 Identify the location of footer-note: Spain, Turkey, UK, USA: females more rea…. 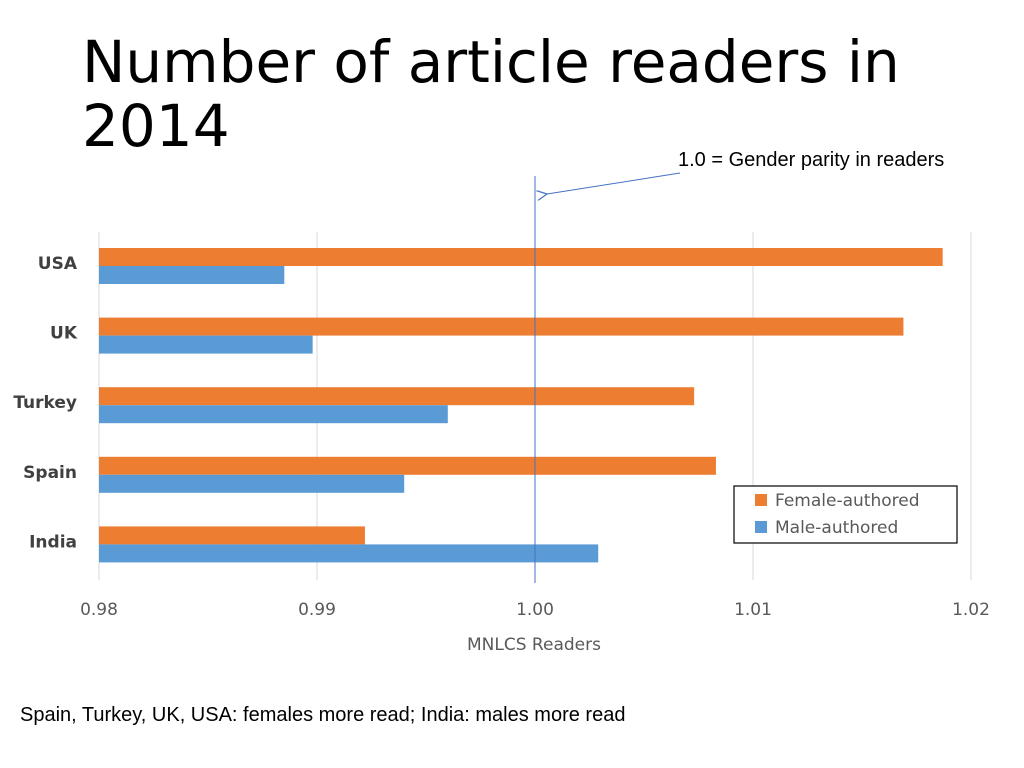
(323, 715).